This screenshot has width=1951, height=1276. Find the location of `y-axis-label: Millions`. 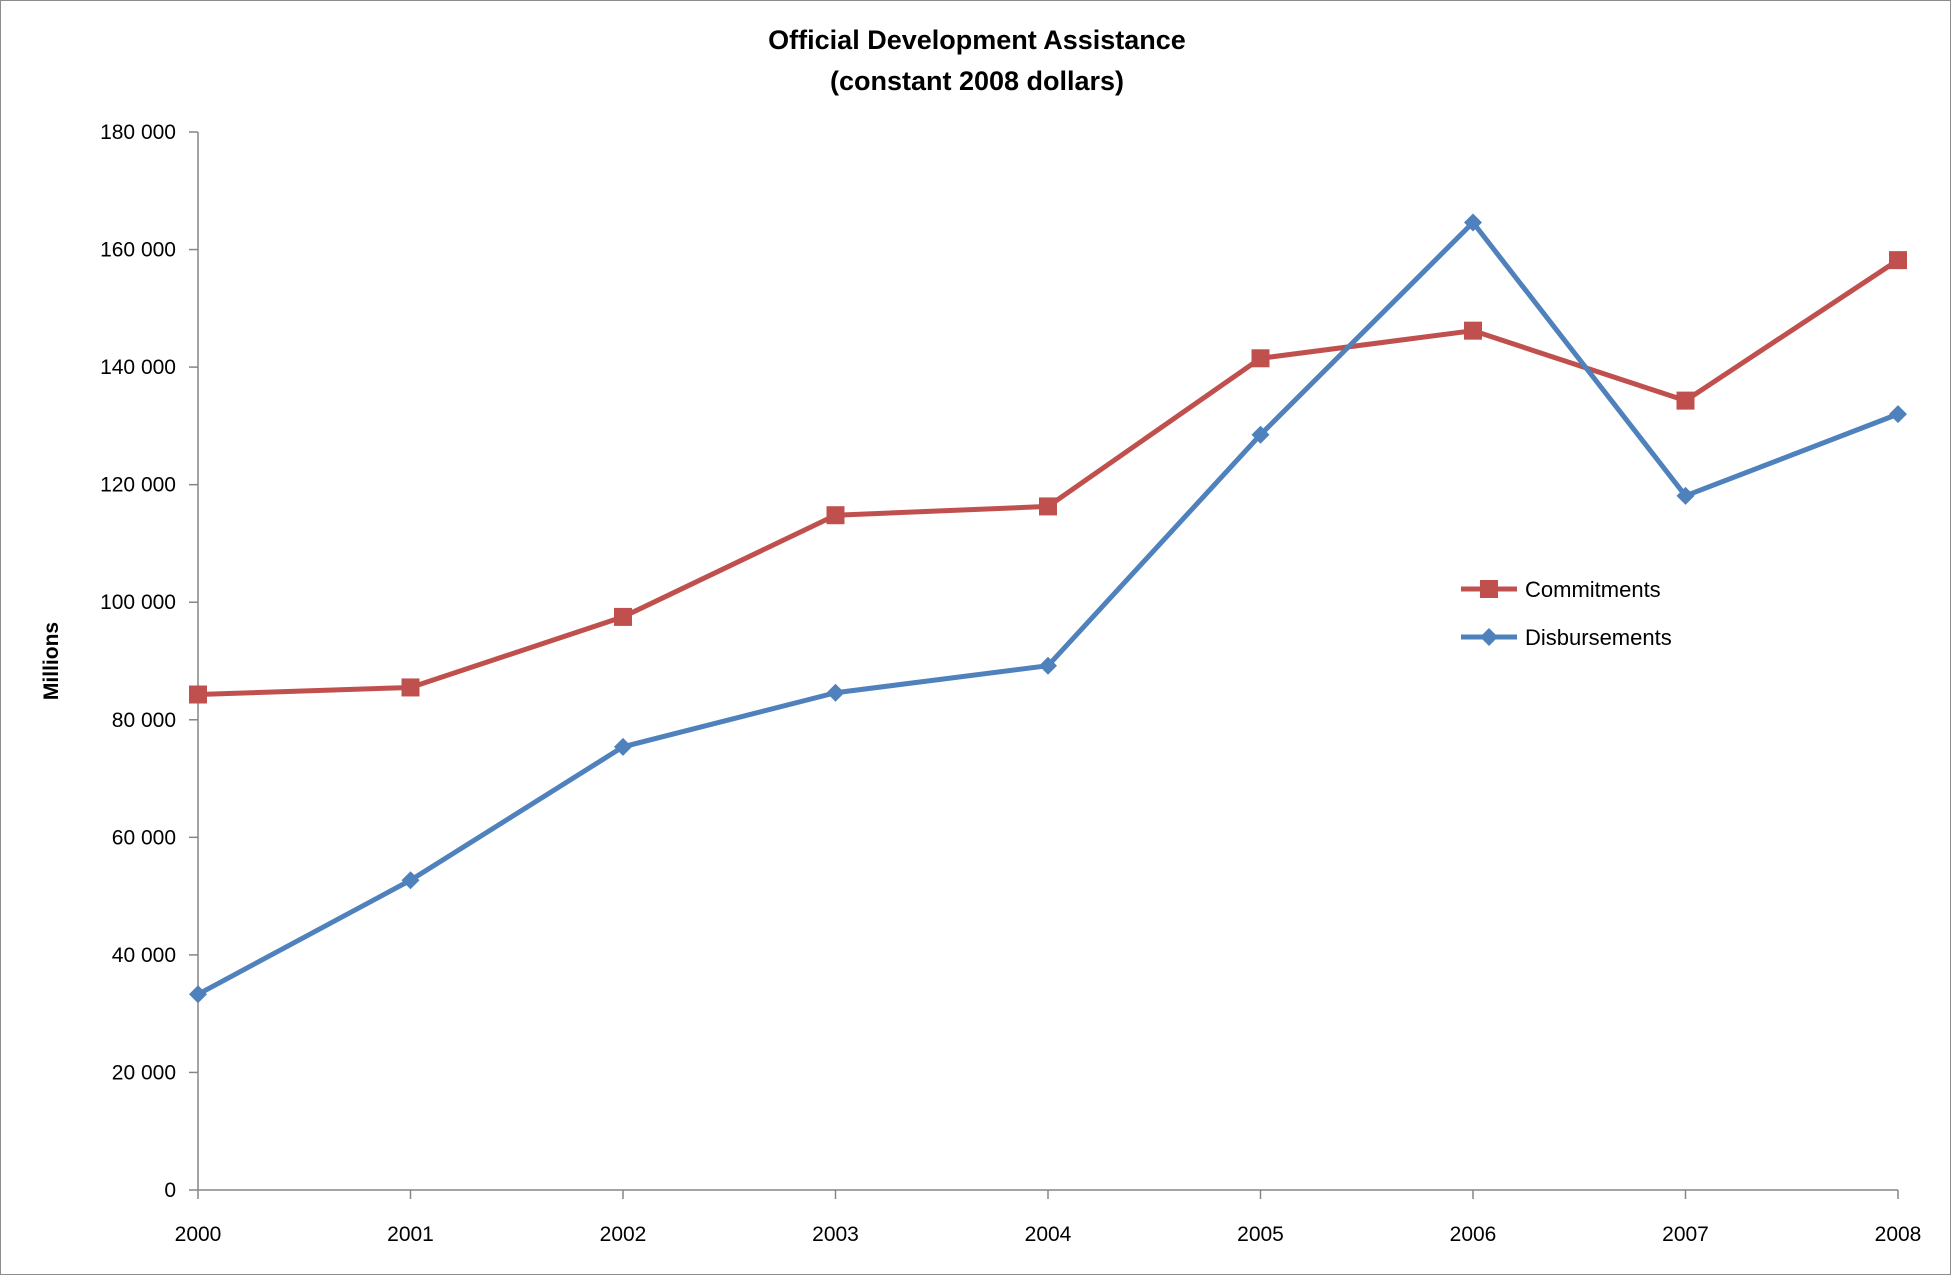

y-axis-label: Millions is located at coordinates (51, 661).